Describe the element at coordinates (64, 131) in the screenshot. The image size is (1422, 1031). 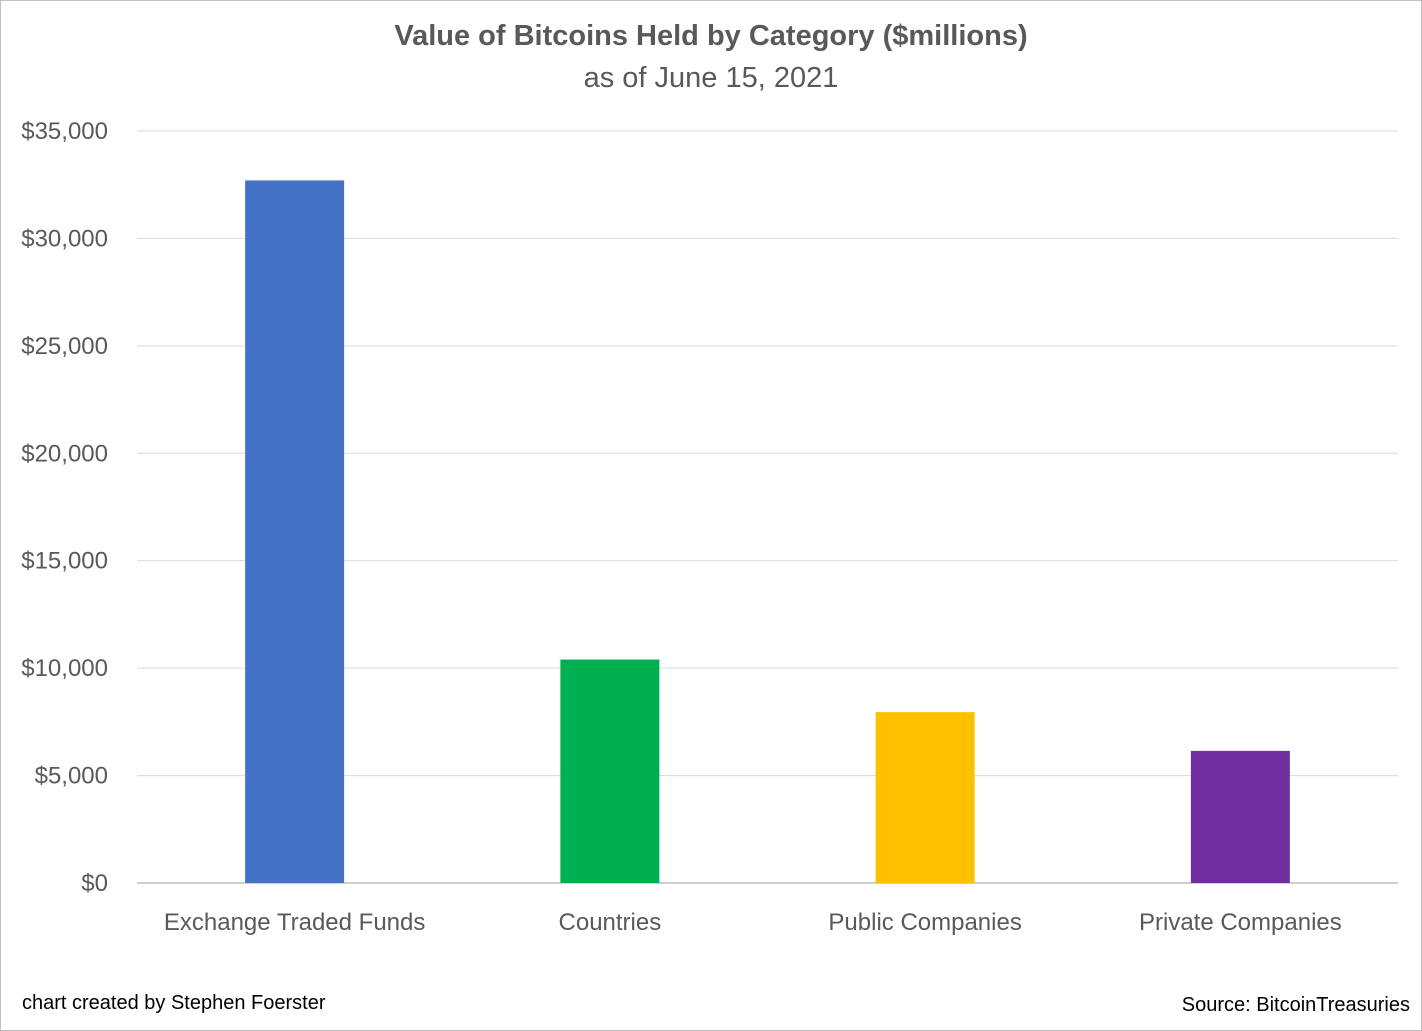
I see `y-tick-label: $35,000` at that location.